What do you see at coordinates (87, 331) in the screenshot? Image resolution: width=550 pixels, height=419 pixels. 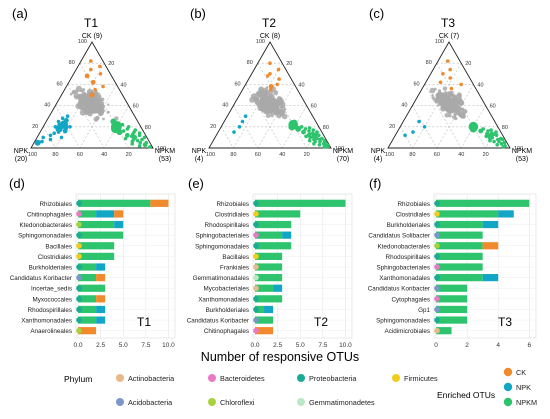 I see `bar-segment-ck` at bounding box center [87, 331].